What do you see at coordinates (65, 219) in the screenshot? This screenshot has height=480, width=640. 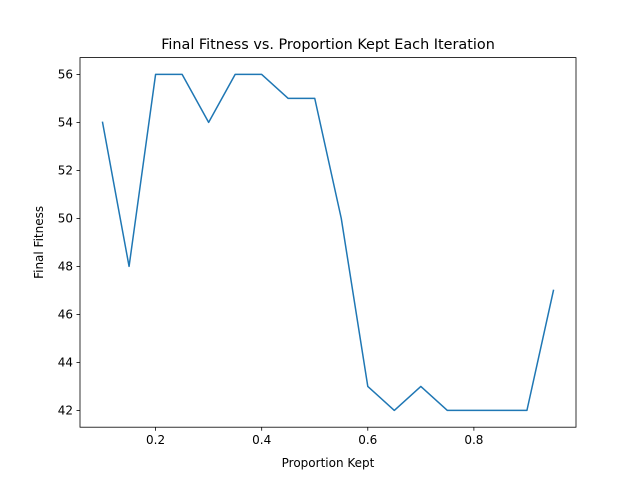 I see `y-tick-label: 50` at bounding box center [65, 219].